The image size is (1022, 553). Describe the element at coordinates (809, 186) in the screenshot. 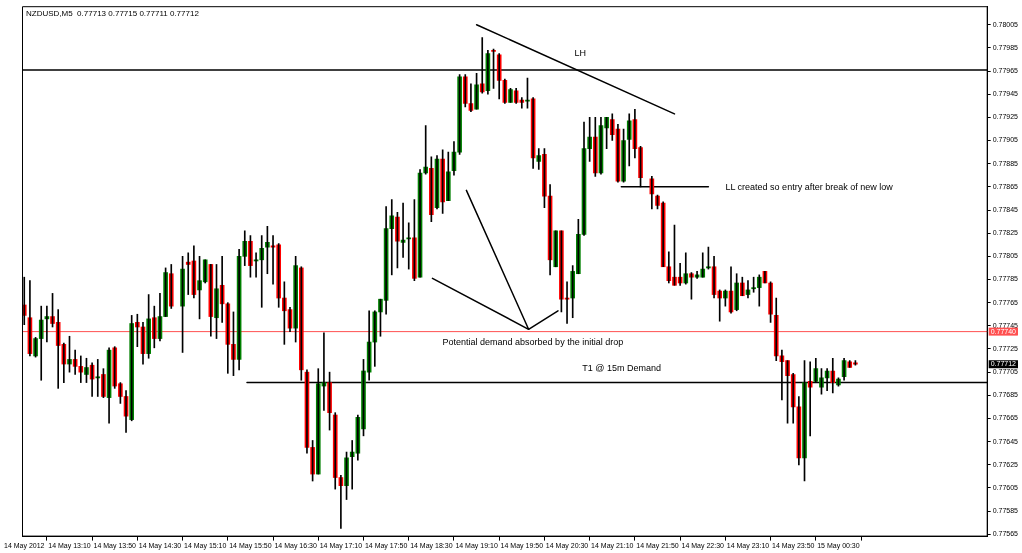

I see `annotation: LL created so entry after break of new low` at that location.